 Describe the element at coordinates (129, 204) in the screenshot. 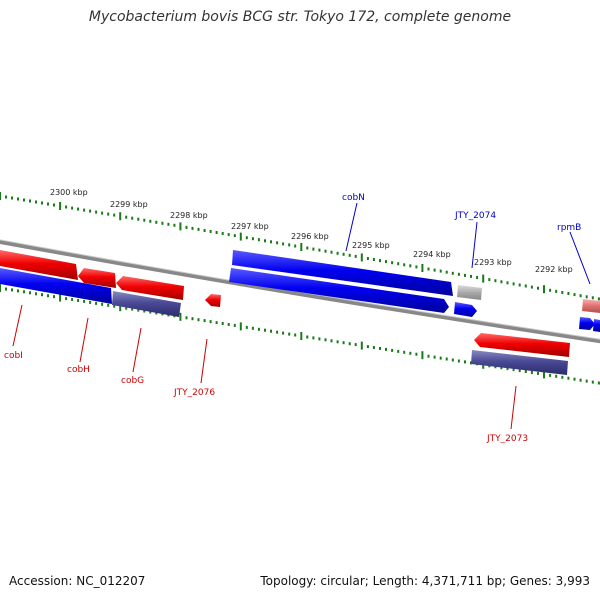

I see `kbp-label: 2299 kbp` at that location.